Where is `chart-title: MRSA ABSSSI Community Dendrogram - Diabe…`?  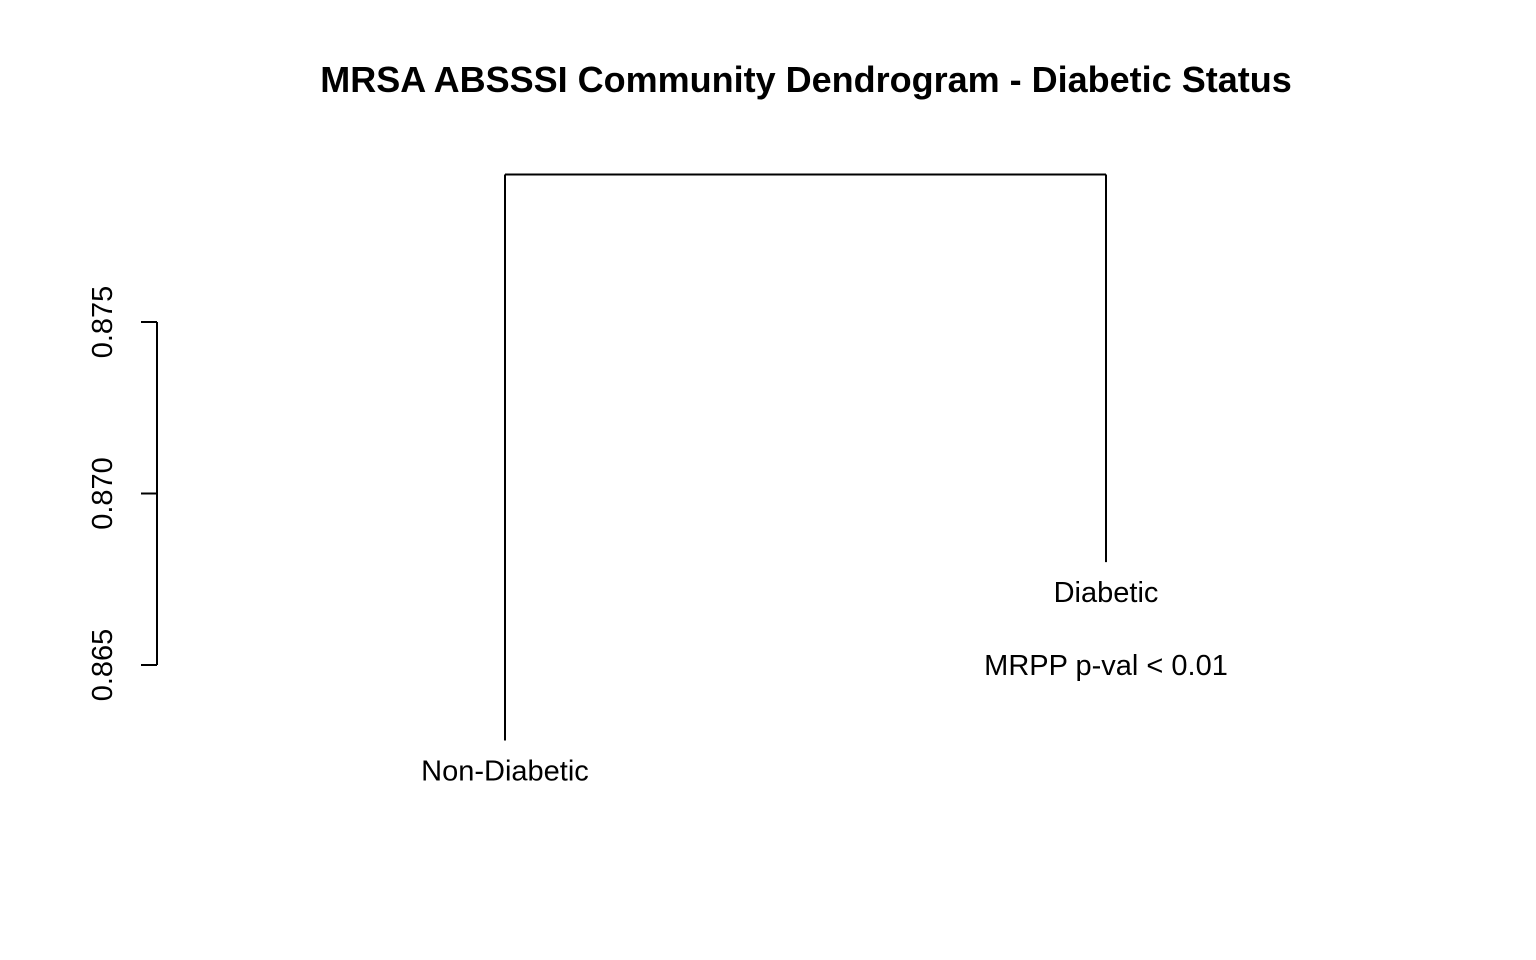 chart-title: MRSA ABSSSI Community Dendrogram - Diabe… is located at coordinates (805, 79).